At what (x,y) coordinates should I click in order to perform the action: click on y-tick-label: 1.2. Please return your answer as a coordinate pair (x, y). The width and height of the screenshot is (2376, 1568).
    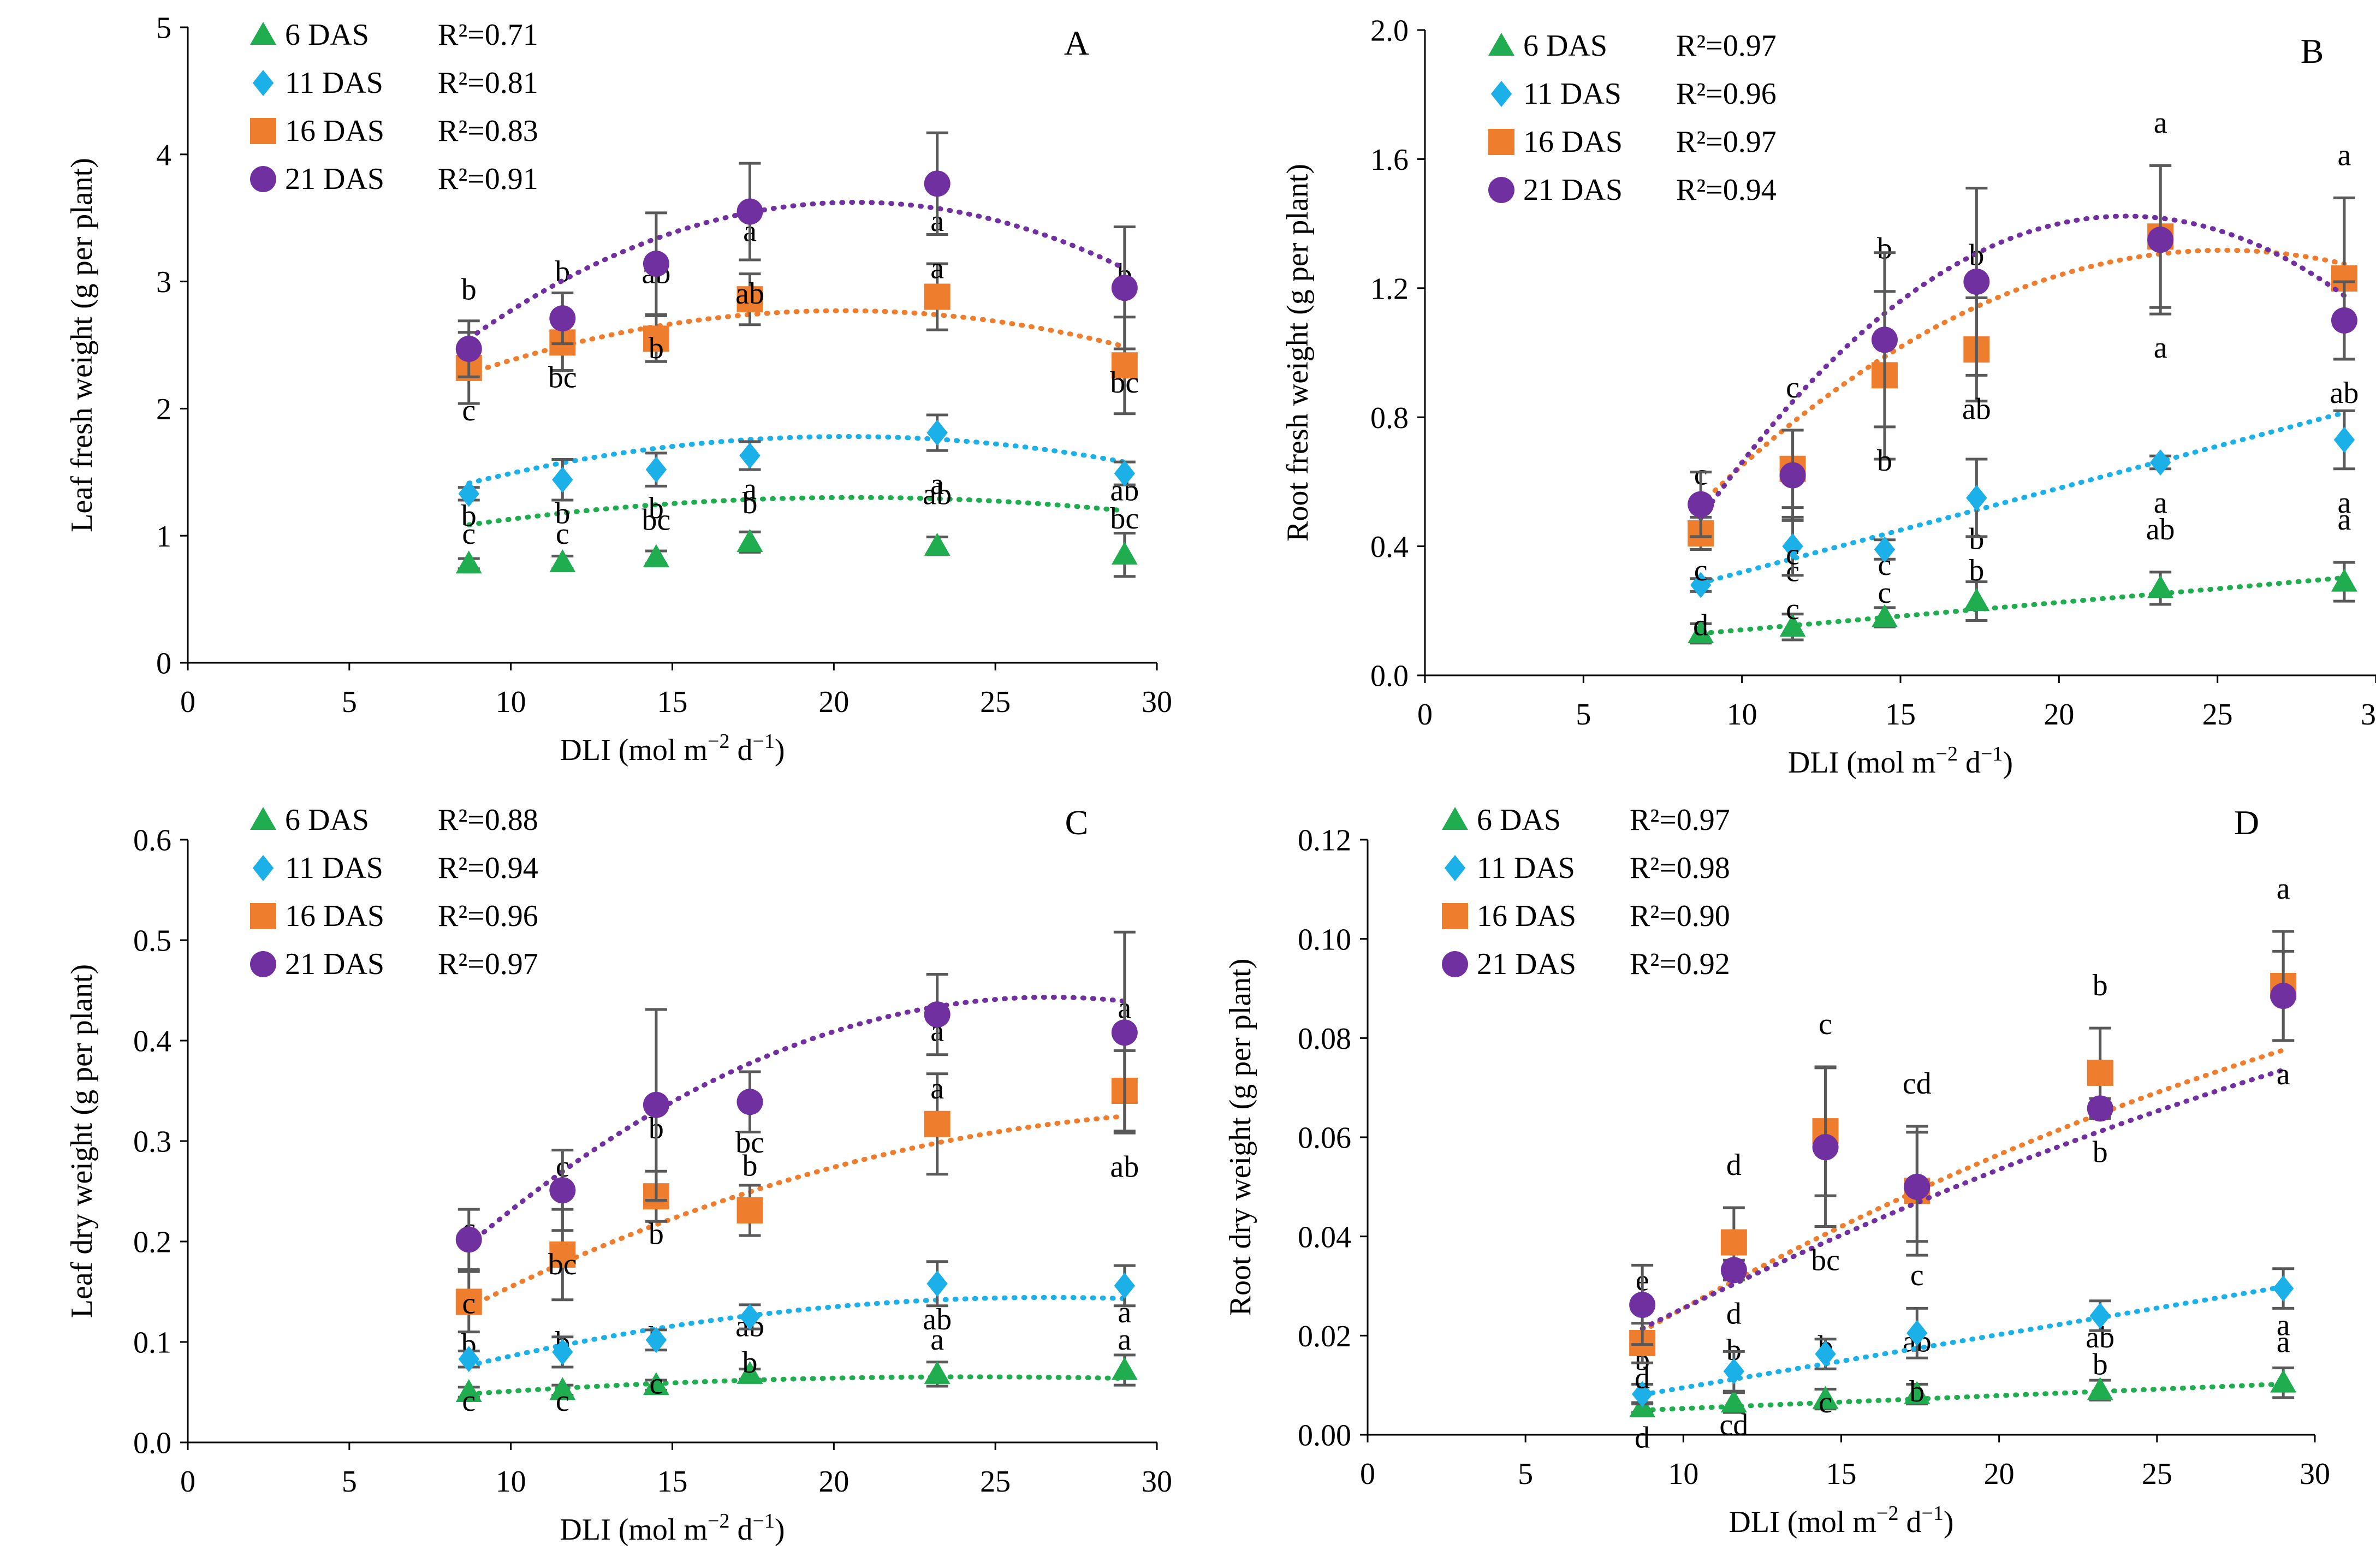
    Looking at the image, I should click on (1389, 289).